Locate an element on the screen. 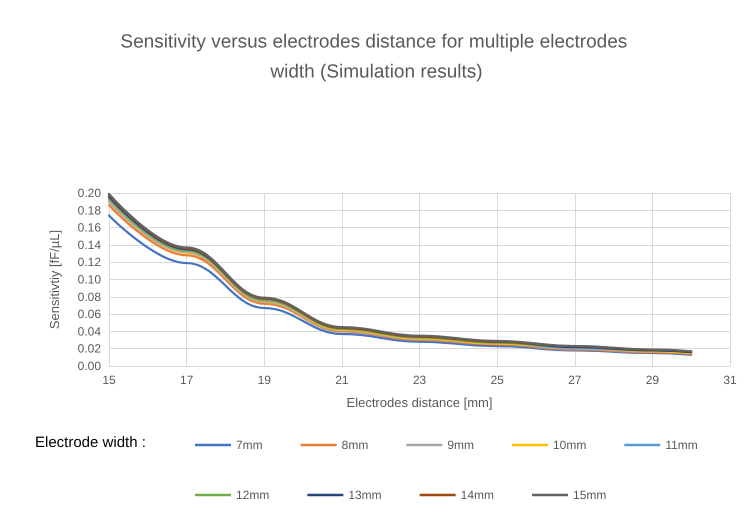  x-tick-label: 17 is located at coordinates (187, 380).